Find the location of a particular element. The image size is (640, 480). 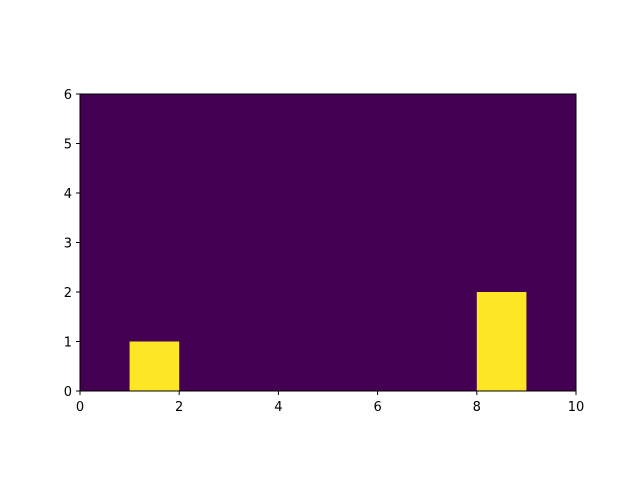

y-tick-label: 5 is located at coordinates (68, 145).